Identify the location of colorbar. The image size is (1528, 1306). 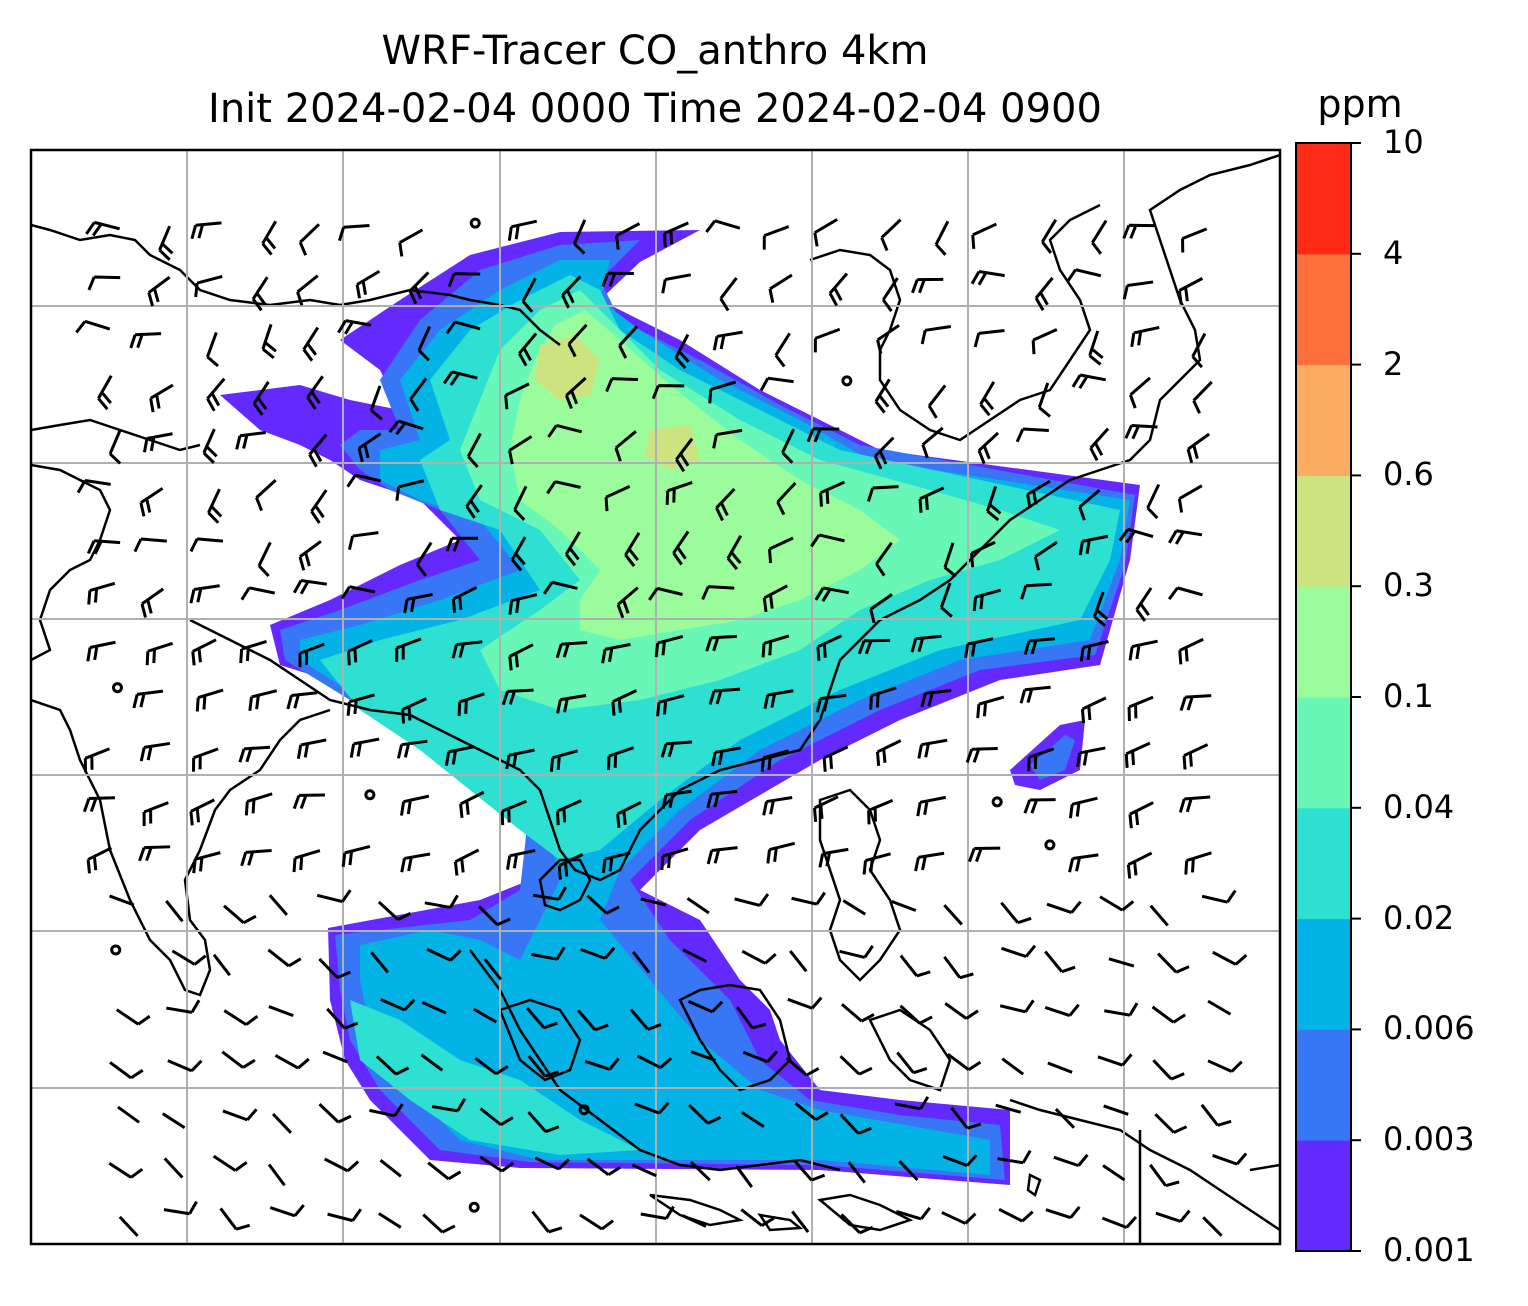
(1328, 697).